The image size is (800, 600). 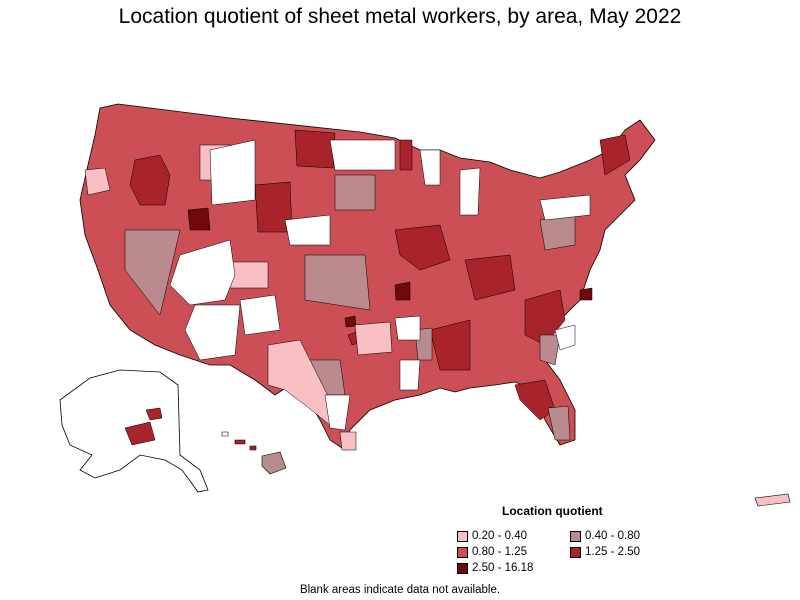 What do you see at coordinates (499, 552) in the screenshot?
I see `legend-label-2: 0.80 - 1.25` at bounding box center [499, 552].